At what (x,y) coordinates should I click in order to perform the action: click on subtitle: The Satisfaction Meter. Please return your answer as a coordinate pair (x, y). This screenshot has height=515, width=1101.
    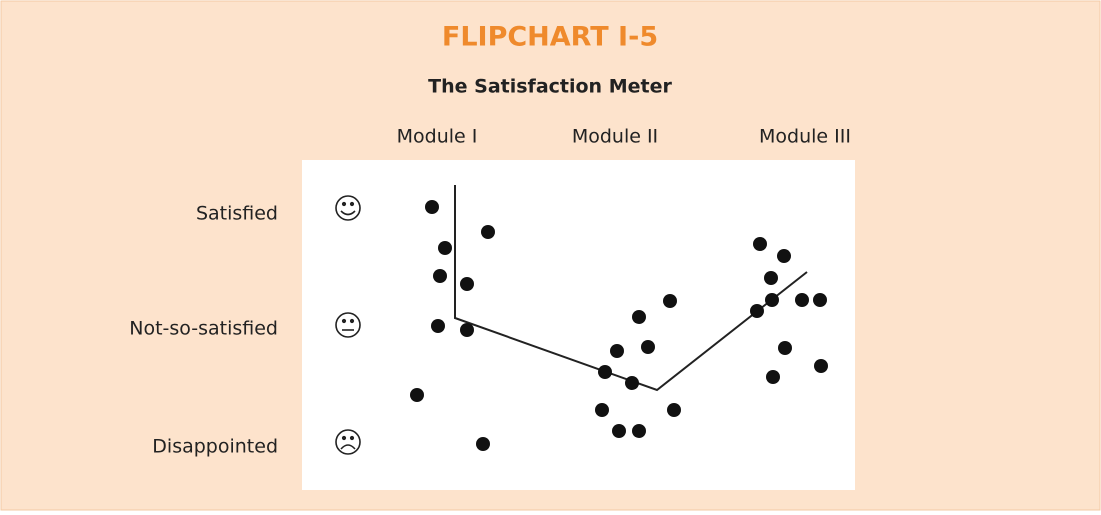
    Looking at the image, I should click on (550, 87).